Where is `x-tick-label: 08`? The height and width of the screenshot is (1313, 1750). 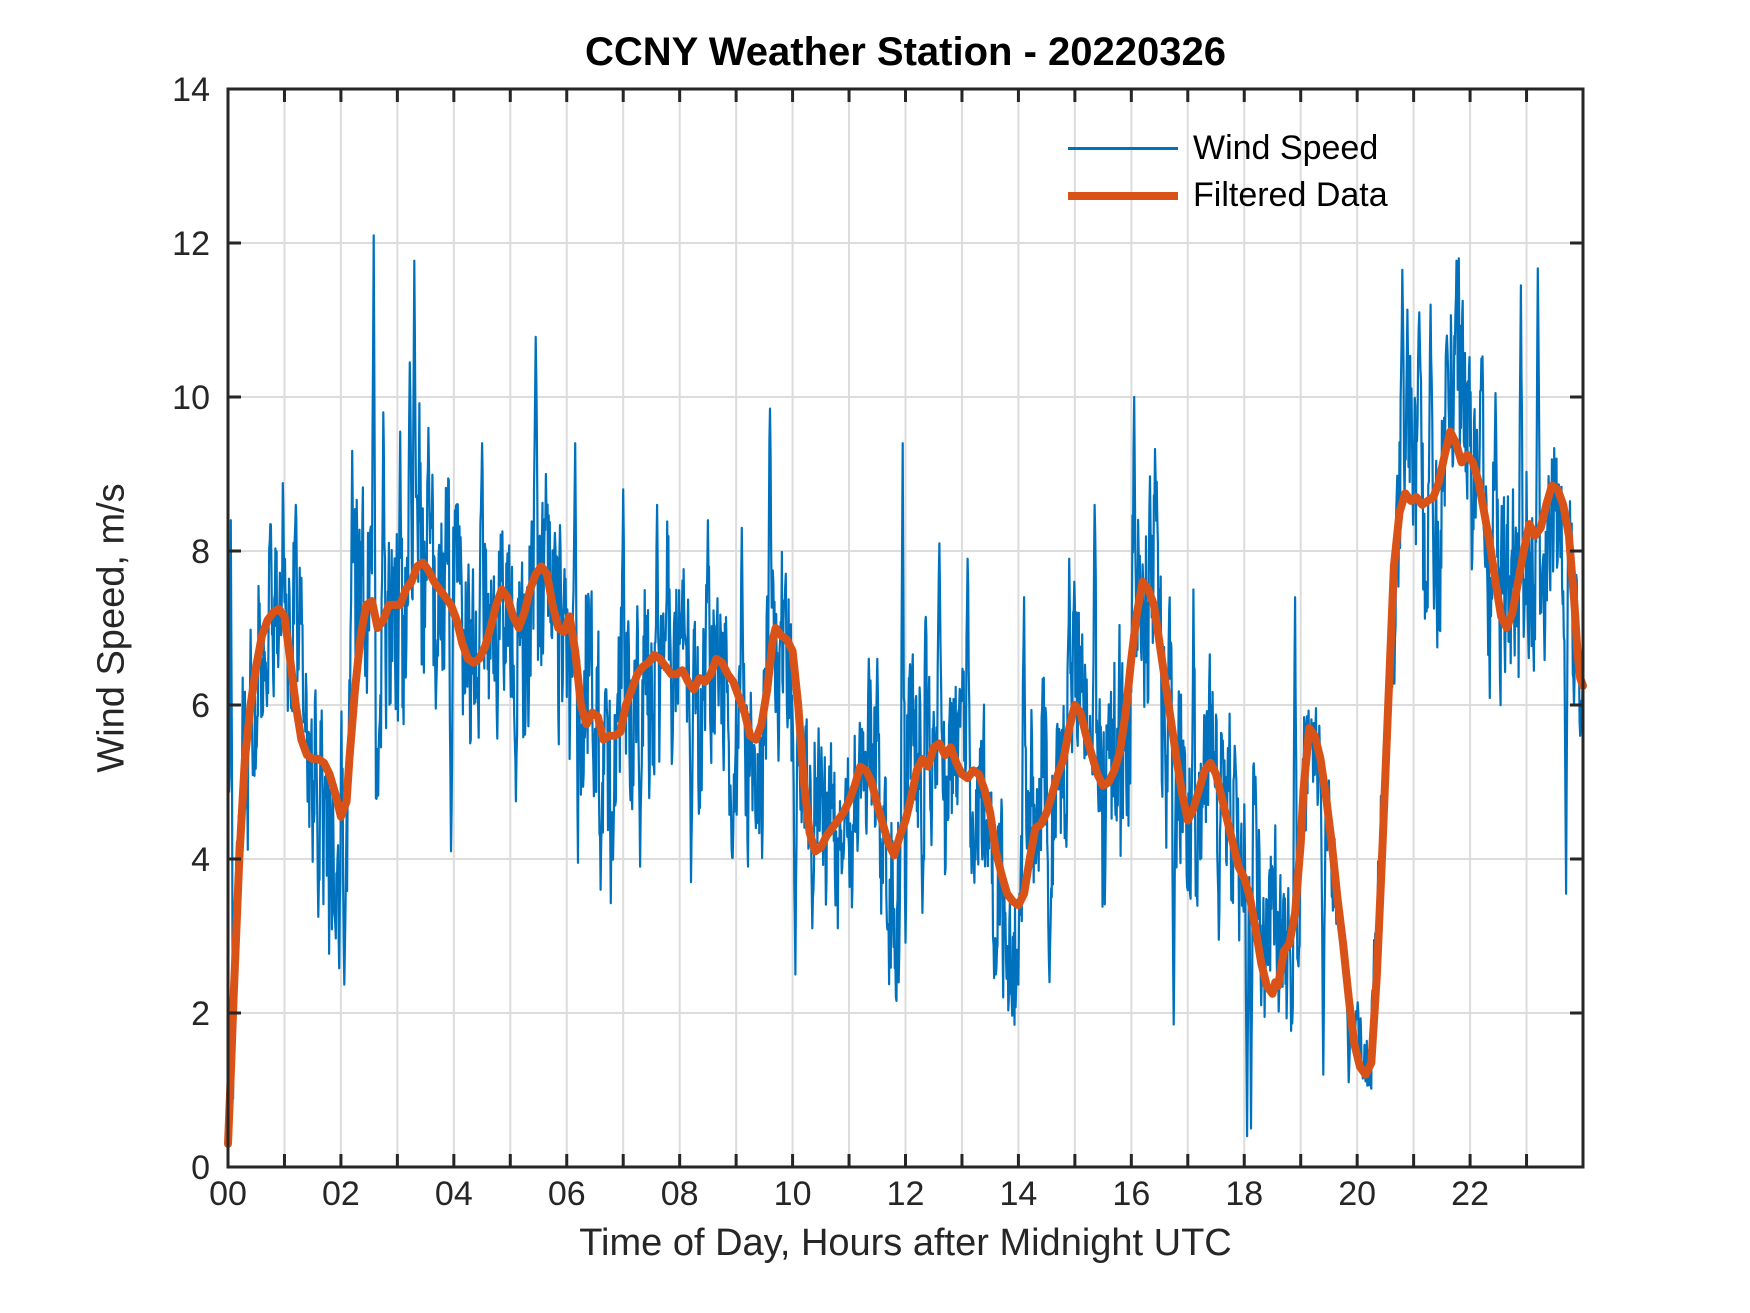
x-tick-label: 08 is located at coordinates (680, 1194).